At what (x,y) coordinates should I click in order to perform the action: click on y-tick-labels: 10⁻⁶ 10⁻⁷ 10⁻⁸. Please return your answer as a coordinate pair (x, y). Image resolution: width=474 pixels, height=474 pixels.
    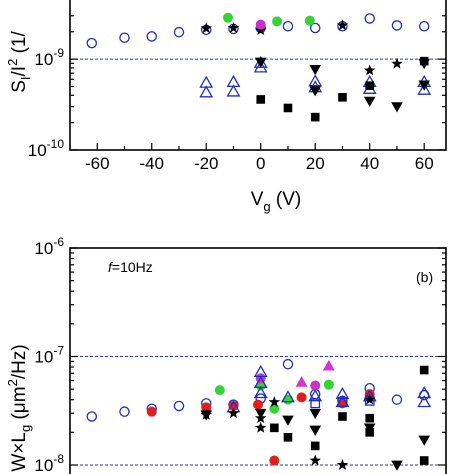
    Looking at the image, I should click on (49, 354).